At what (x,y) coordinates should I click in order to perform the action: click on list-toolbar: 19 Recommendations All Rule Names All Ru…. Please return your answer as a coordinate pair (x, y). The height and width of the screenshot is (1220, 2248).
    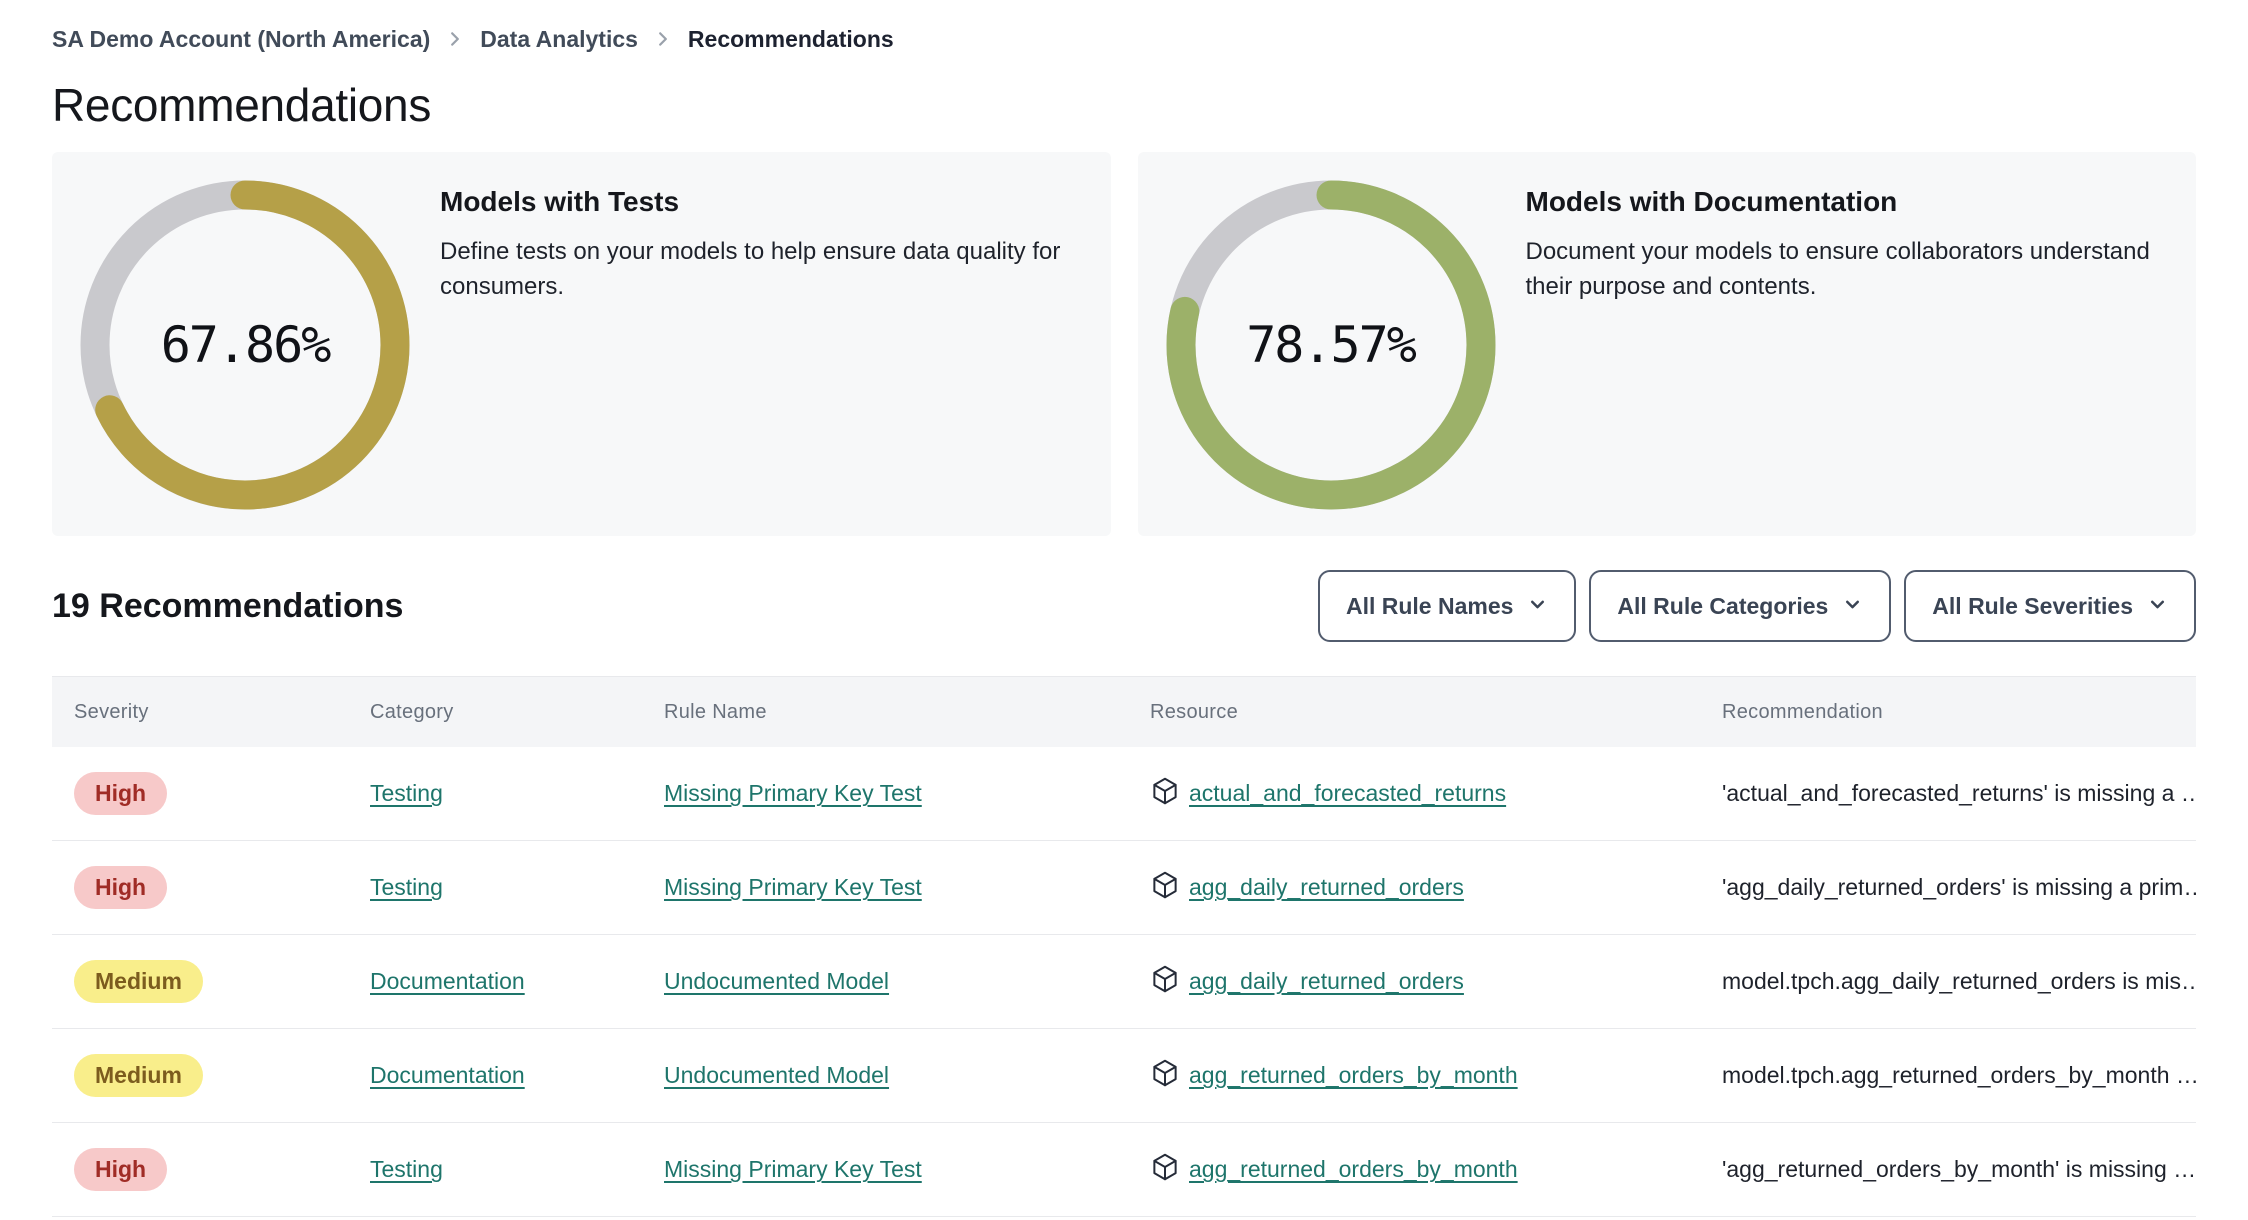
    Looking at the image, I should click on (1124, 606).